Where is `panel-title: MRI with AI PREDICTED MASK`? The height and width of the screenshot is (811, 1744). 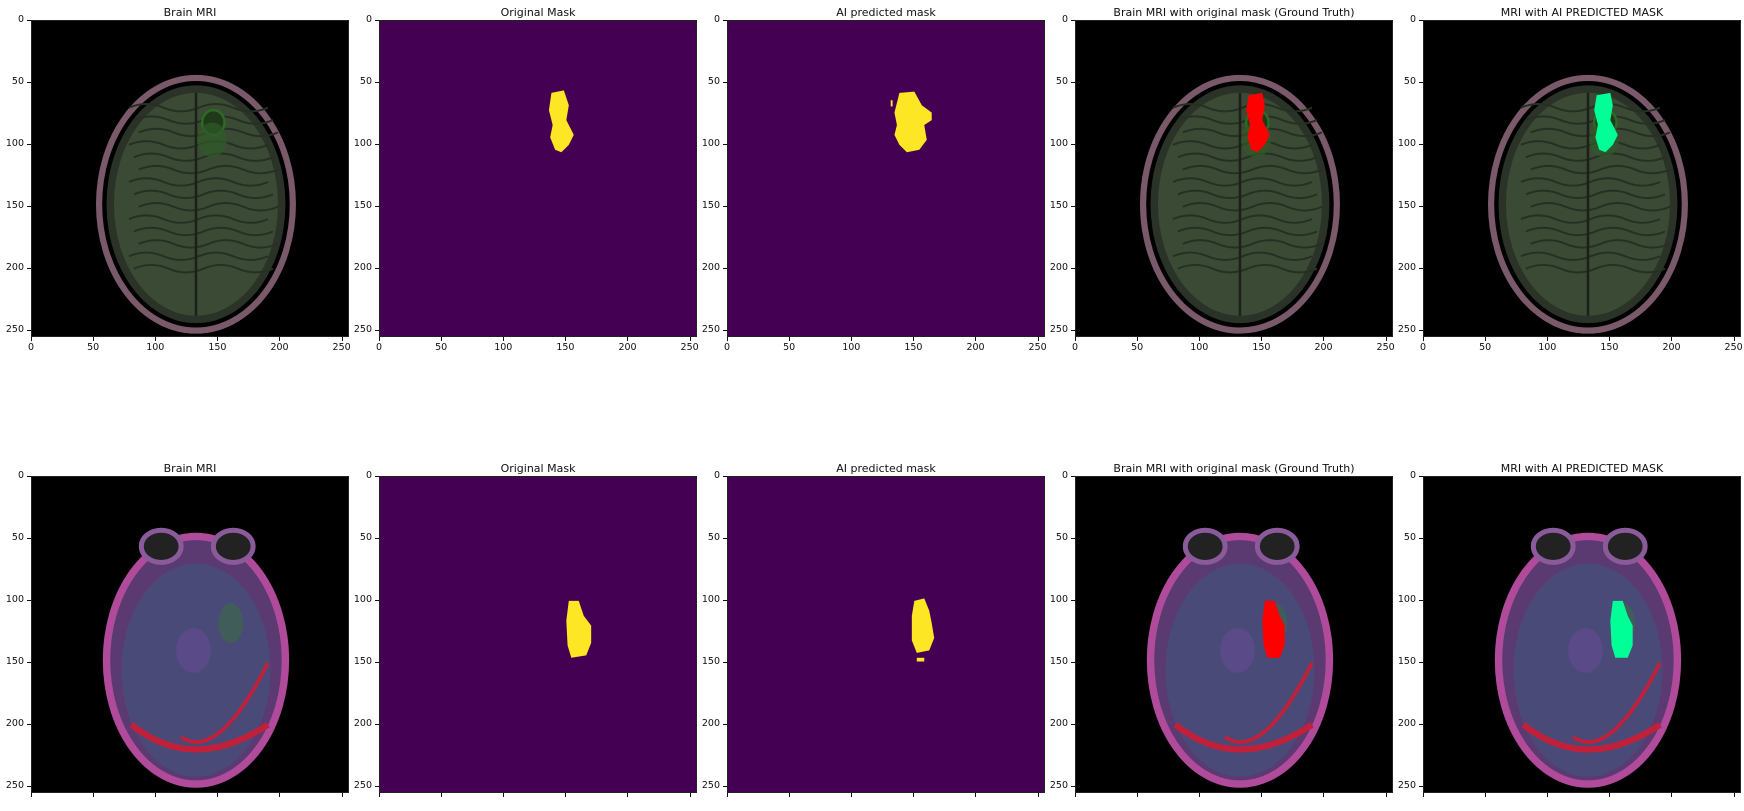
panel-title: MRI with AI PREDICTED MASK is located at coordinates (1582, 468).